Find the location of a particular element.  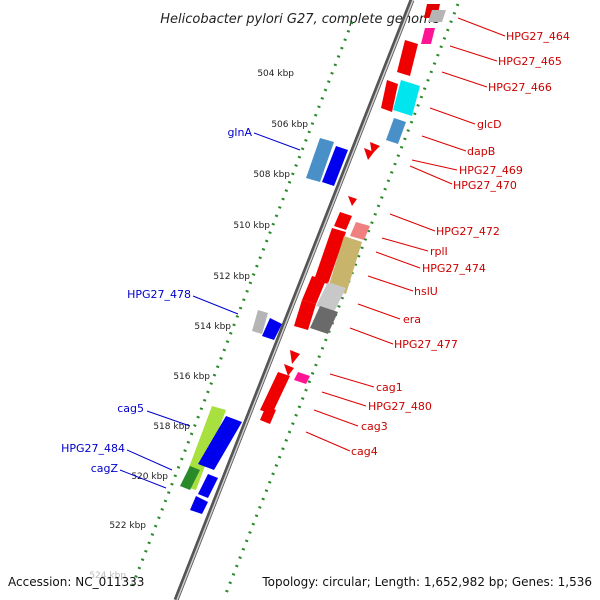

gene-era-upstream is located at coordinates (305, 315).